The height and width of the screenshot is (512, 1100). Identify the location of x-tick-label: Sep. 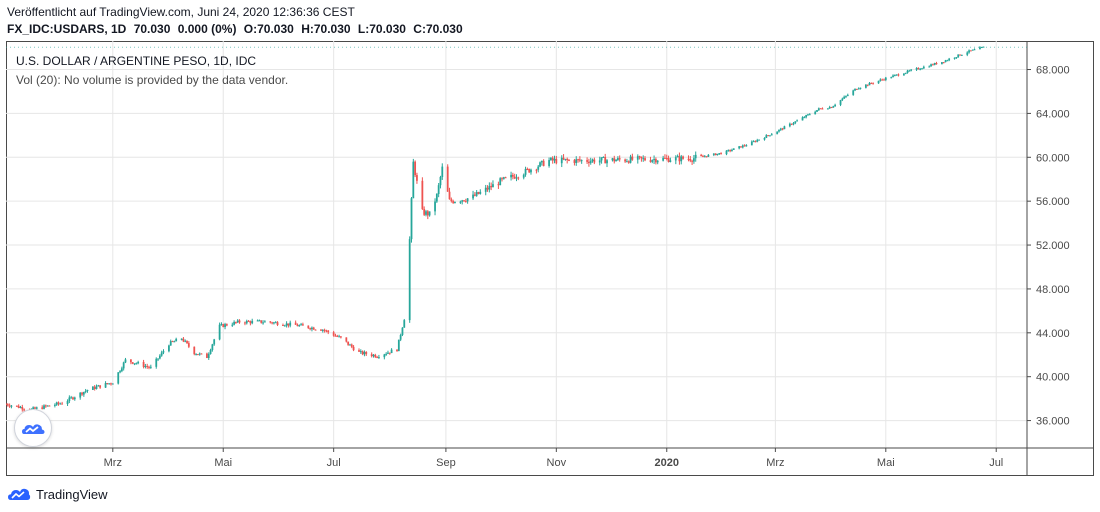
(446, 463).